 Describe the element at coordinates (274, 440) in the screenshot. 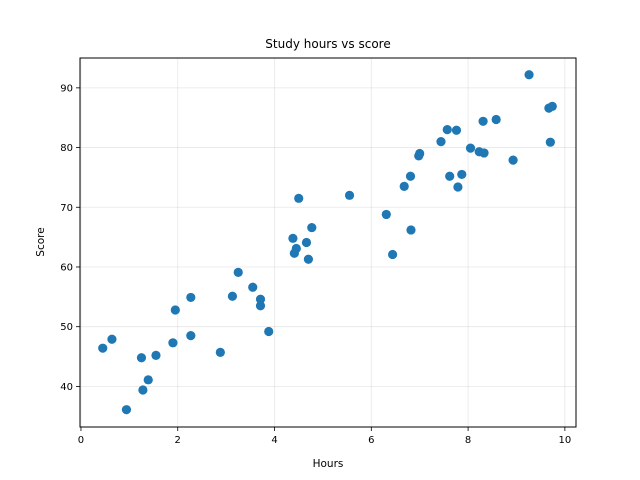

I see `x-tick-label: 4` at that location.